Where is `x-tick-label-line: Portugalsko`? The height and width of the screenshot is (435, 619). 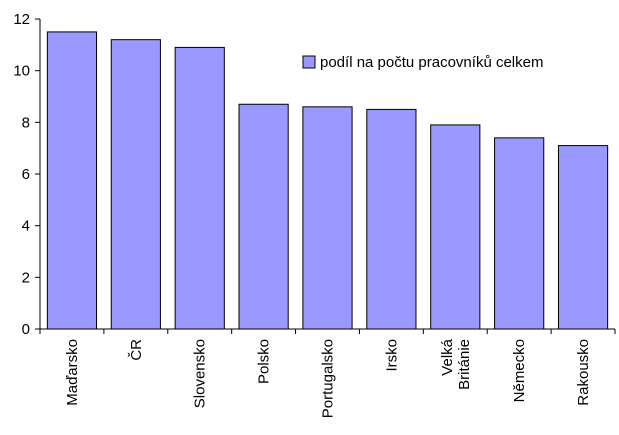 x-tick-label-line: Portugalsko is located at coordinates (328, 378).